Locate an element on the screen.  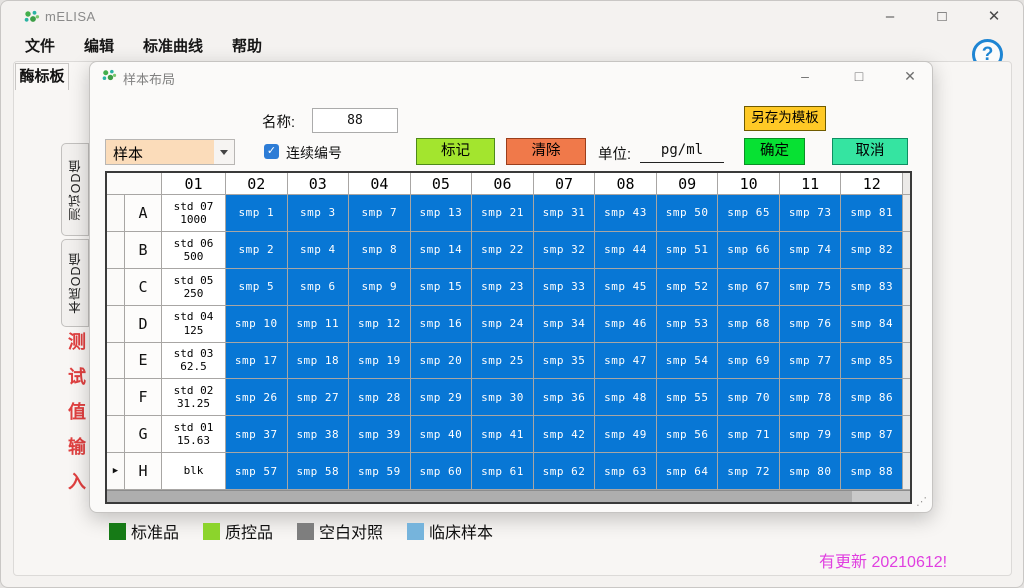
sample-cell: smp 17 is located at coordinates (257, 361).